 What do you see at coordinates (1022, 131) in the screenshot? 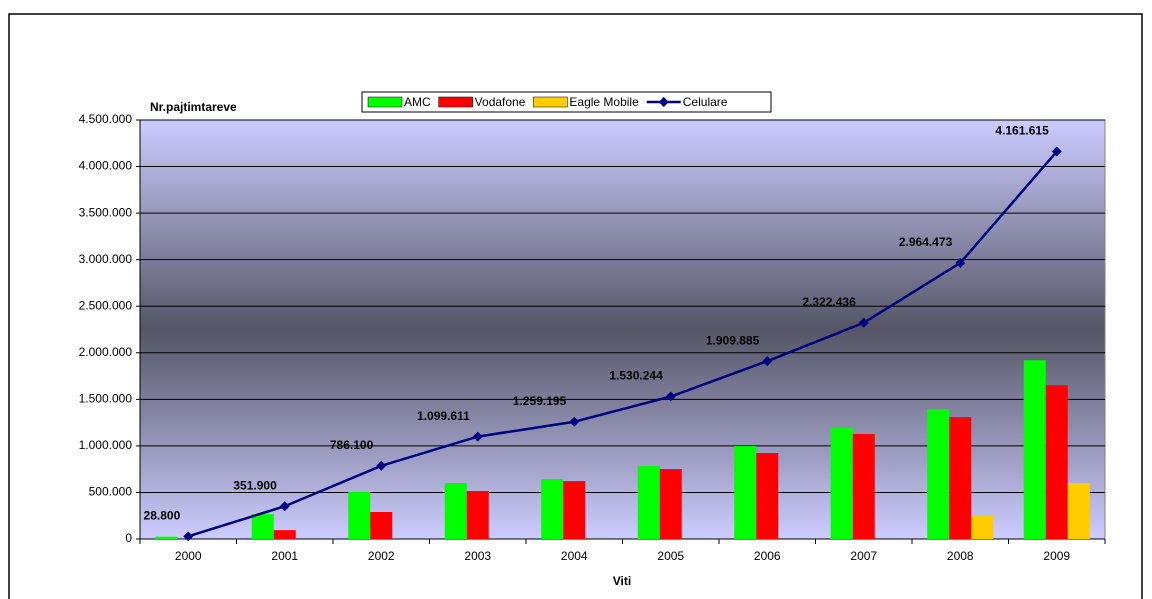
I see `data-label: 4.161.615` at bounding box center [1022, 131].